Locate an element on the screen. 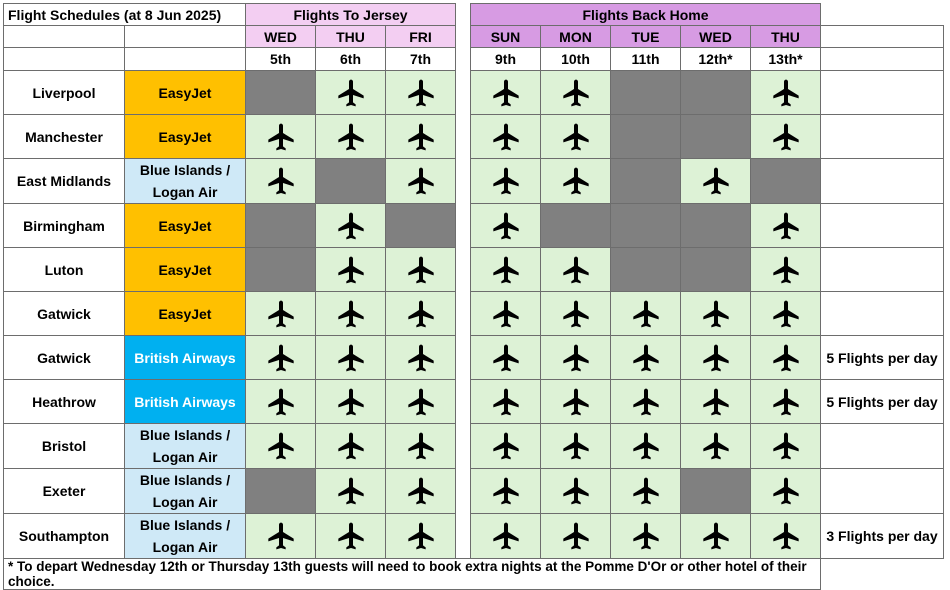 The image size is (950, 590). airport-cell: Gatwick is located at coordinates (64, 357).